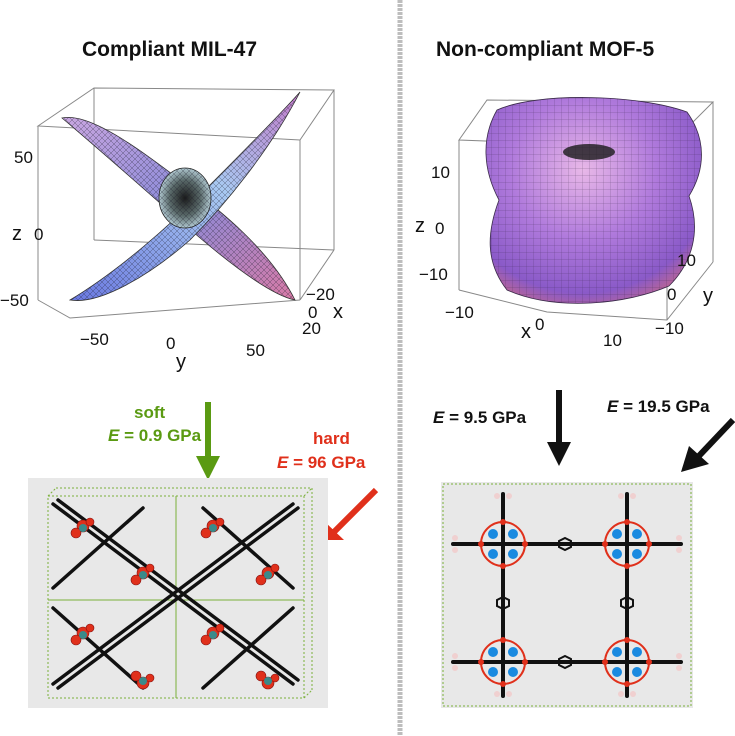 This screenshot has width=735, height=736. I want to click on soft-e-symbol: E, so click(114, 435).